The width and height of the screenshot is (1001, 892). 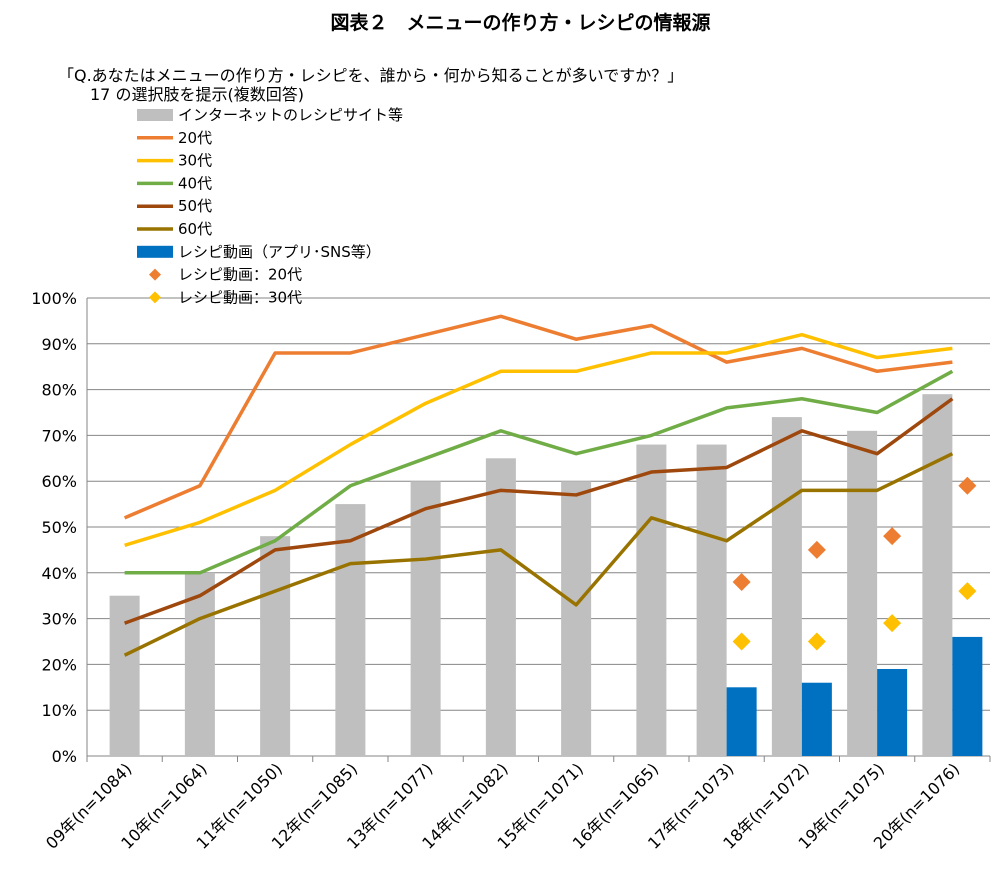 I want to click on y-tick-label: 20%, so click(x=59, y=664).